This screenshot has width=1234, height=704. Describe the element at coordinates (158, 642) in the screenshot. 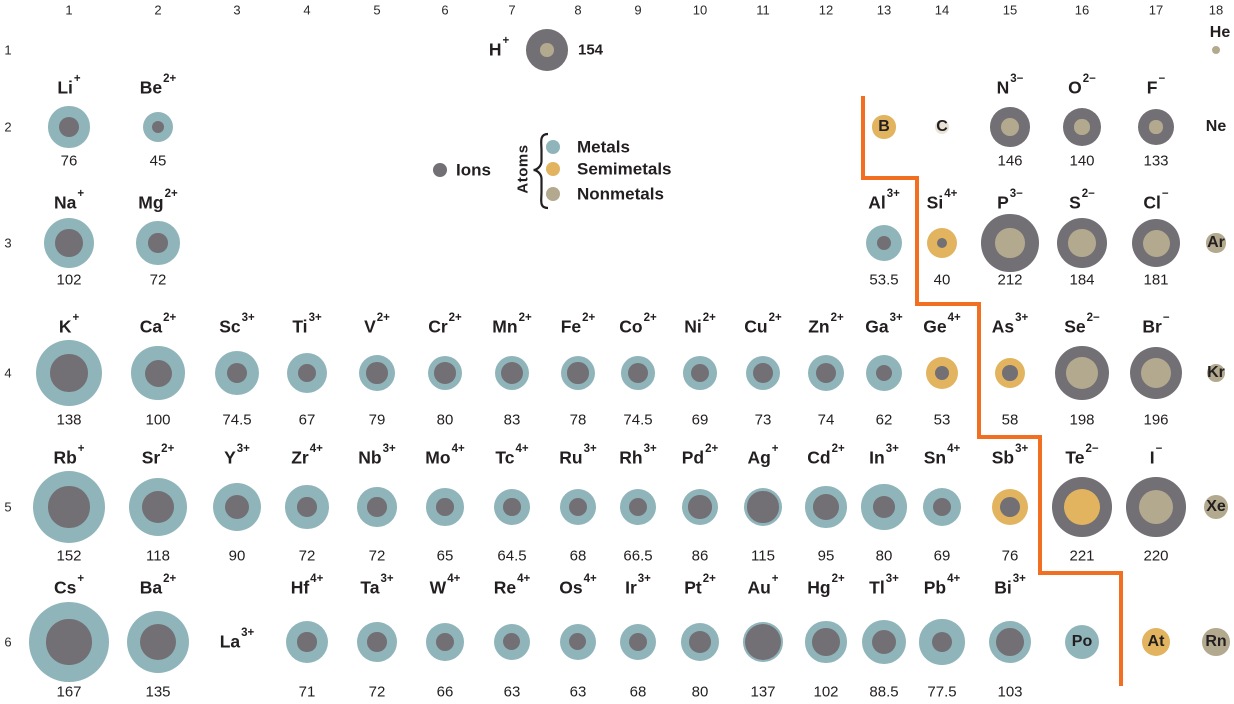

I see `ion-circle-ba` at that location.